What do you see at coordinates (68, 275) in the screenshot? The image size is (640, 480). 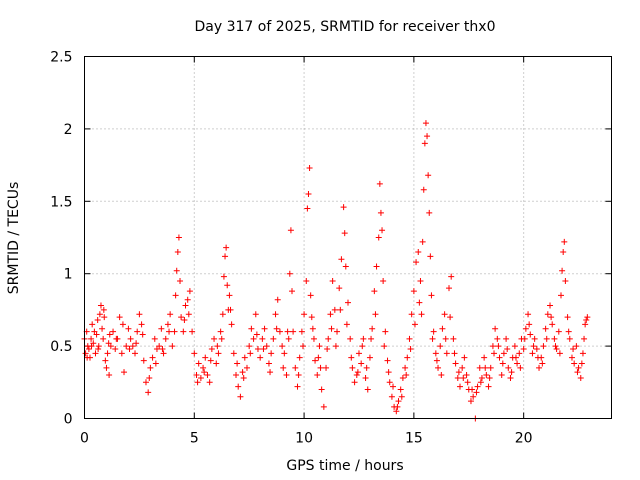 I see `y-tick-label: 1` at bounding box center [68, 275].